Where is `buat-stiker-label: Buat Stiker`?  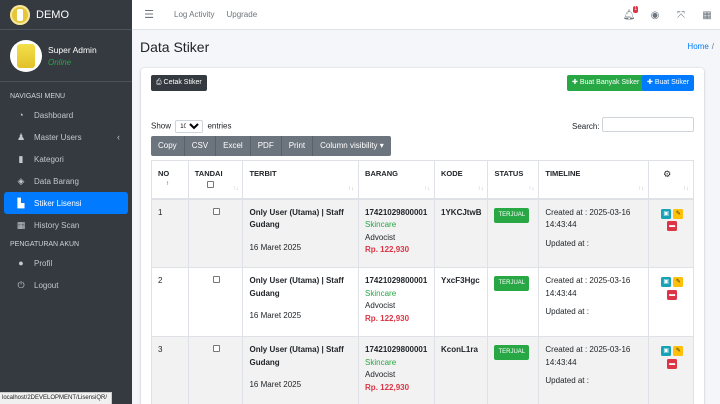
buat-stiker-label: Buat Stiker is located at coordinates (672, 82).